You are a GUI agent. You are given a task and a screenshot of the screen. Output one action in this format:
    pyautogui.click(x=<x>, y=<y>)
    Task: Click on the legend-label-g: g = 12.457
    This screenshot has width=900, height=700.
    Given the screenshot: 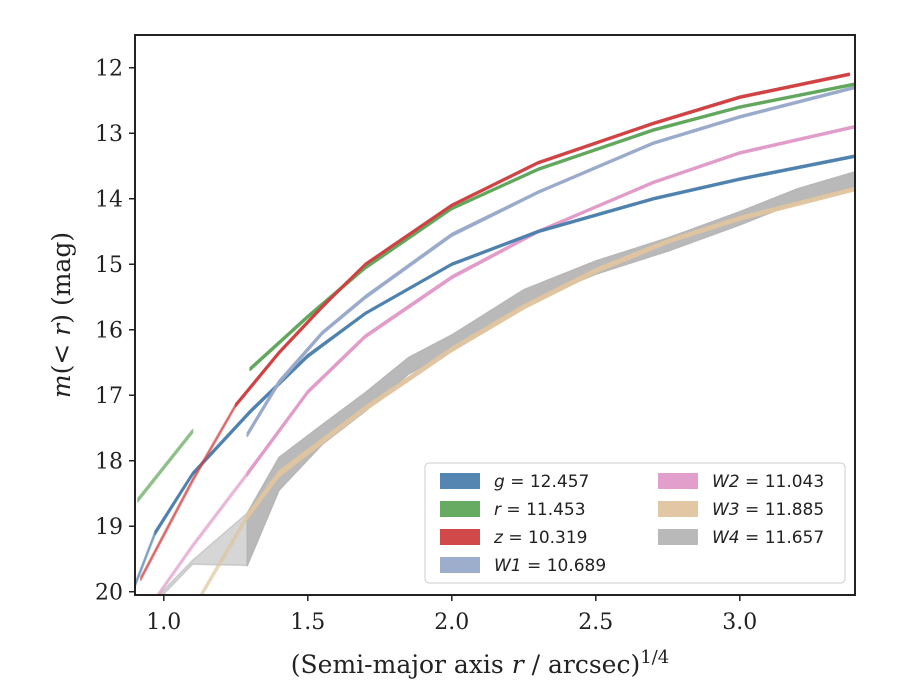 What is the action you would take?
    pyautogui.click(x=541, y=482)
    